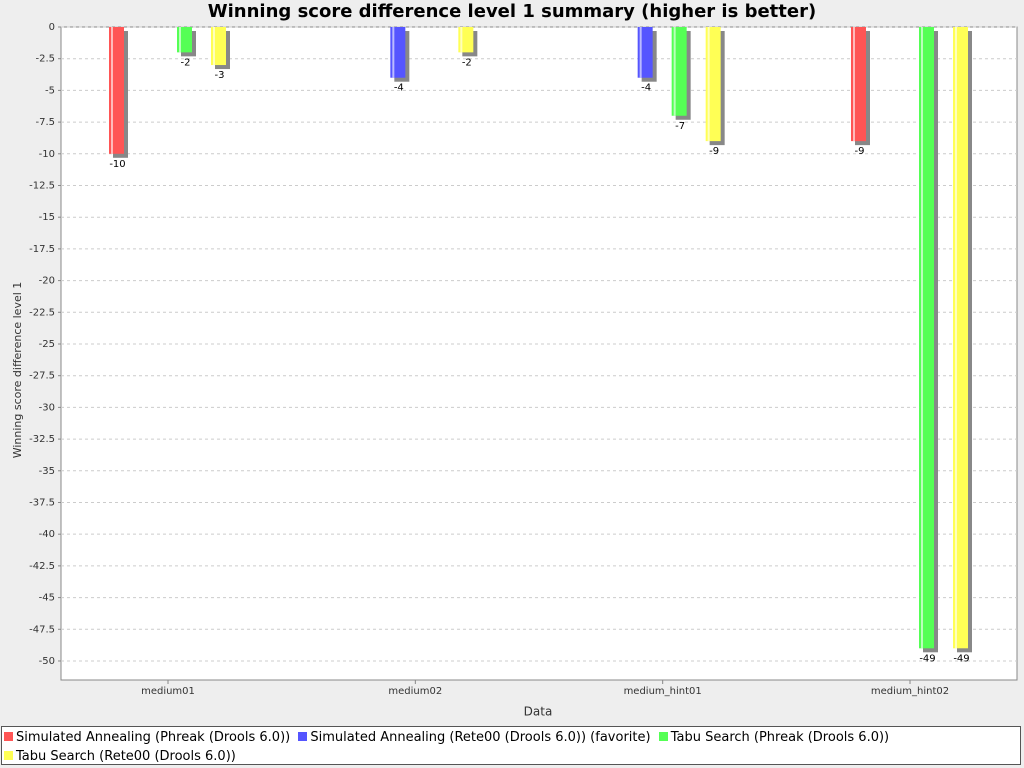 The height and width of the screenshot is (768, 1024). I want to click on legend-label: Tabu Search (Phreak (Drools 6.0)), so click(780, 737).